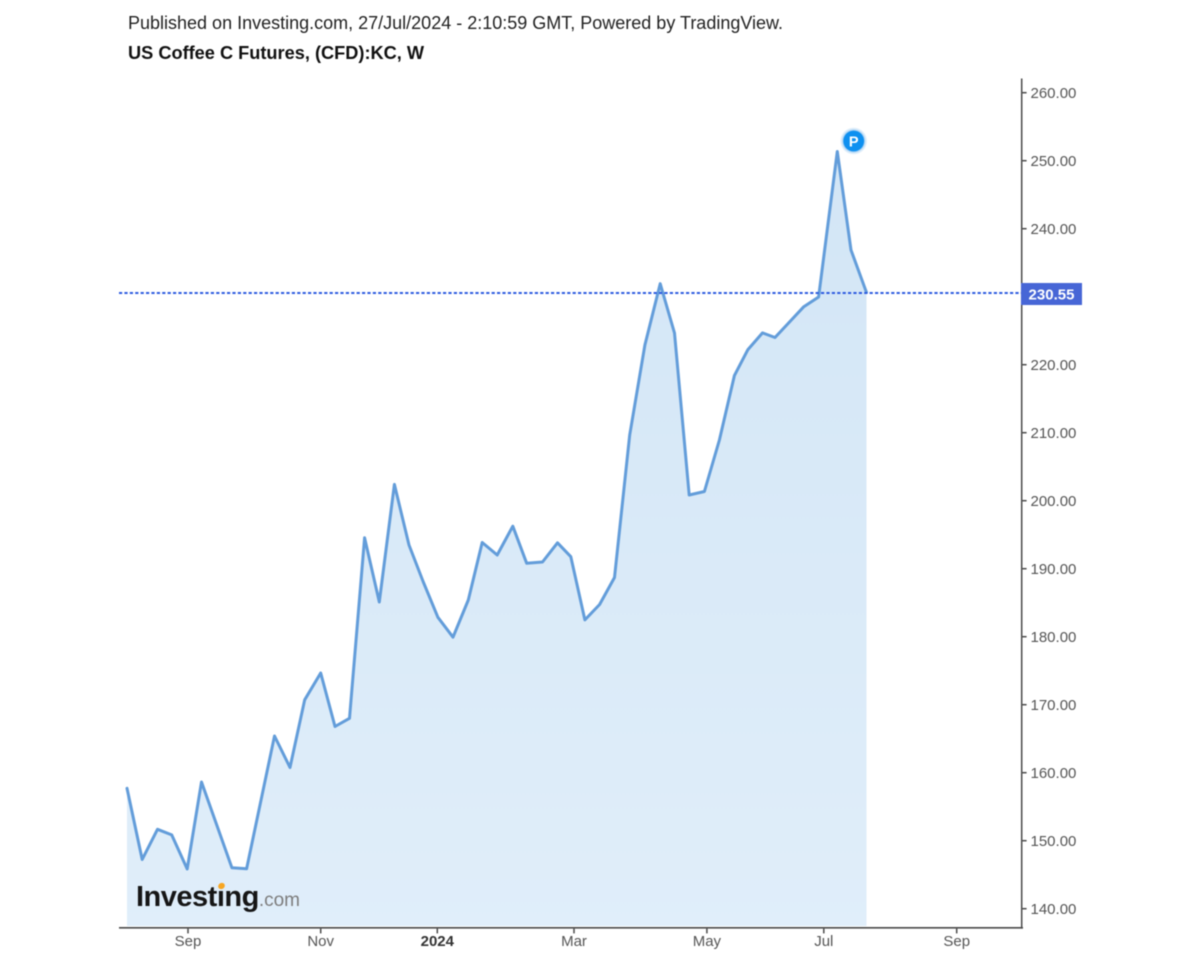 The width and height of the screenshot is (1200, 960). Describe the element at coordinates (1054, 773) in the screenshot. I see `svg-text: 160.00` at that location.